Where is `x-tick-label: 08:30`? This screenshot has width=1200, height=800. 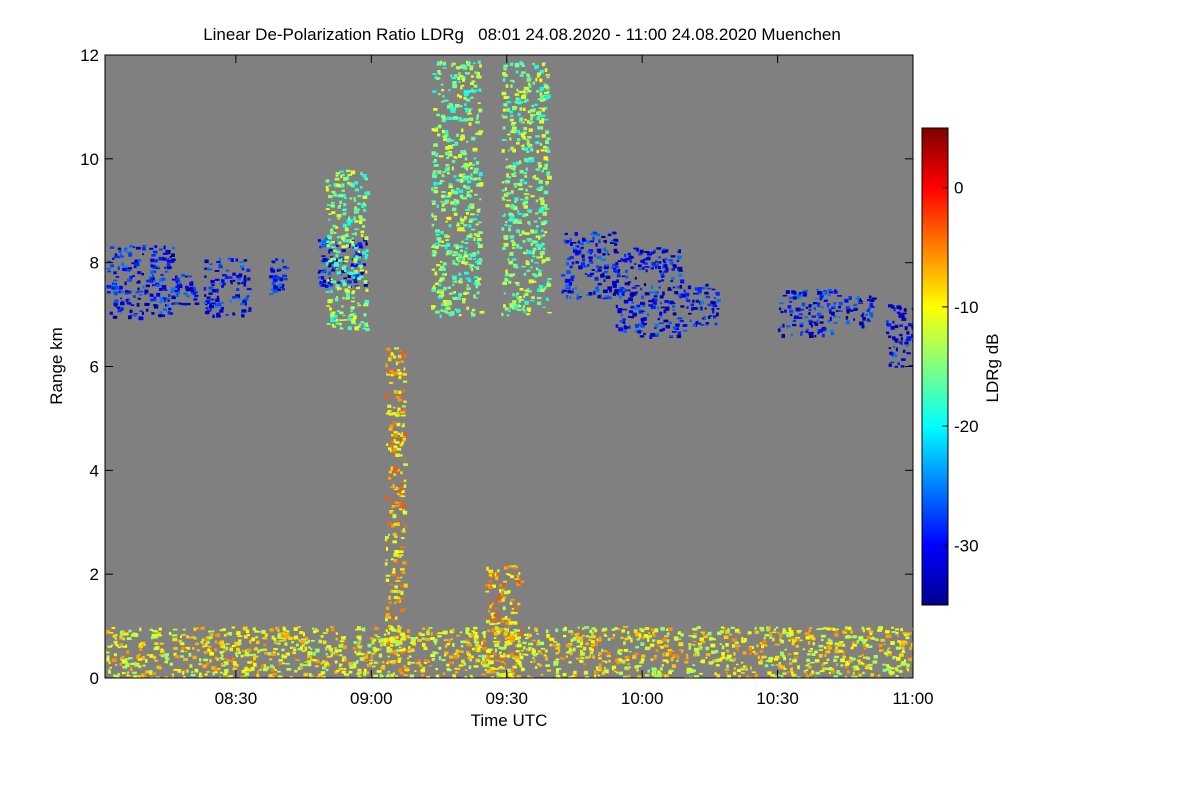
x-tick-label: 08:30 is located at coordinates (236, 698).